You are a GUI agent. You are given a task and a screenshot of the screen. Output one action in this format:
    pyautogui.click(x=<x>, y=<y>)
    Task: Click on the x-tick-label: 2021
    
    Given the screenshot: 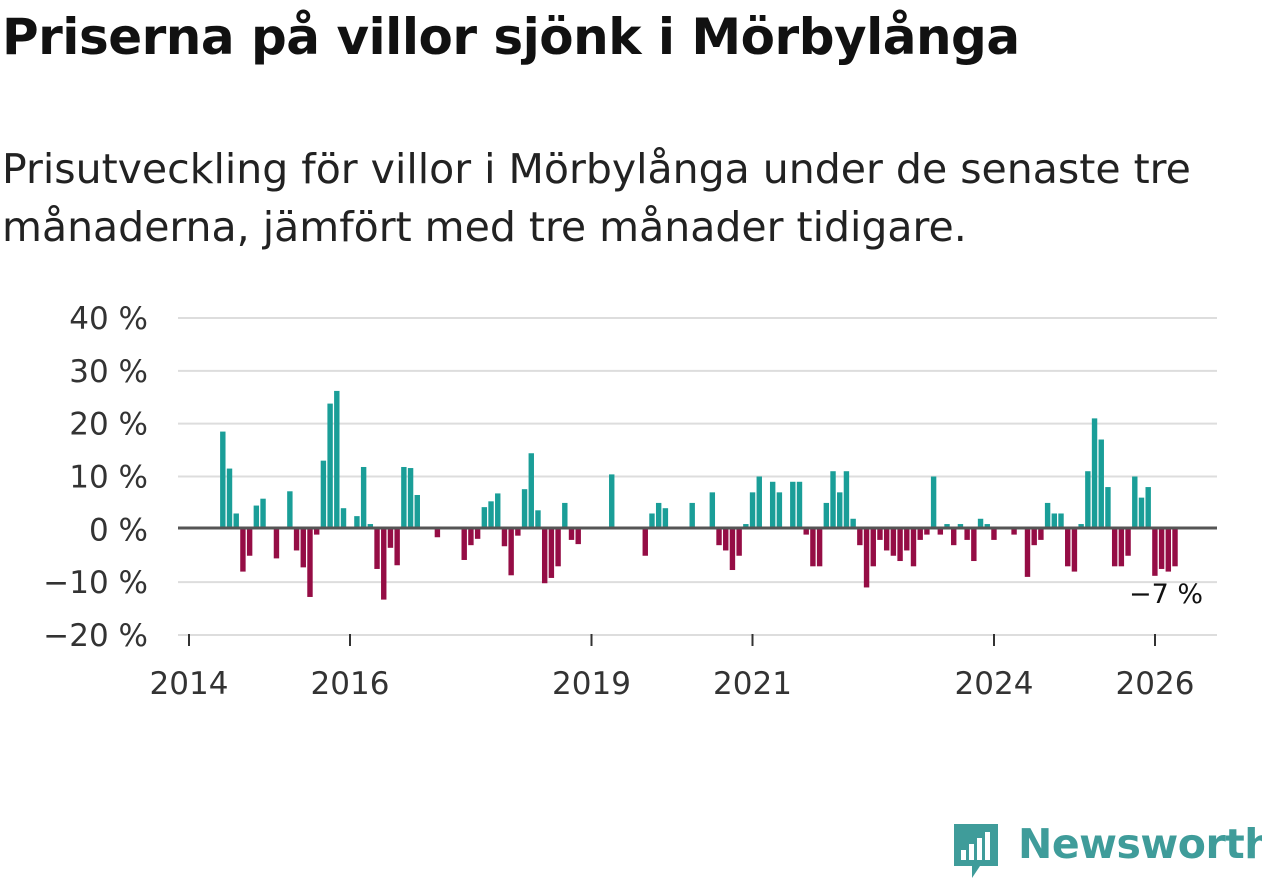 What is the action you would take?
    pyautogui.click(x=752, y=684)
    